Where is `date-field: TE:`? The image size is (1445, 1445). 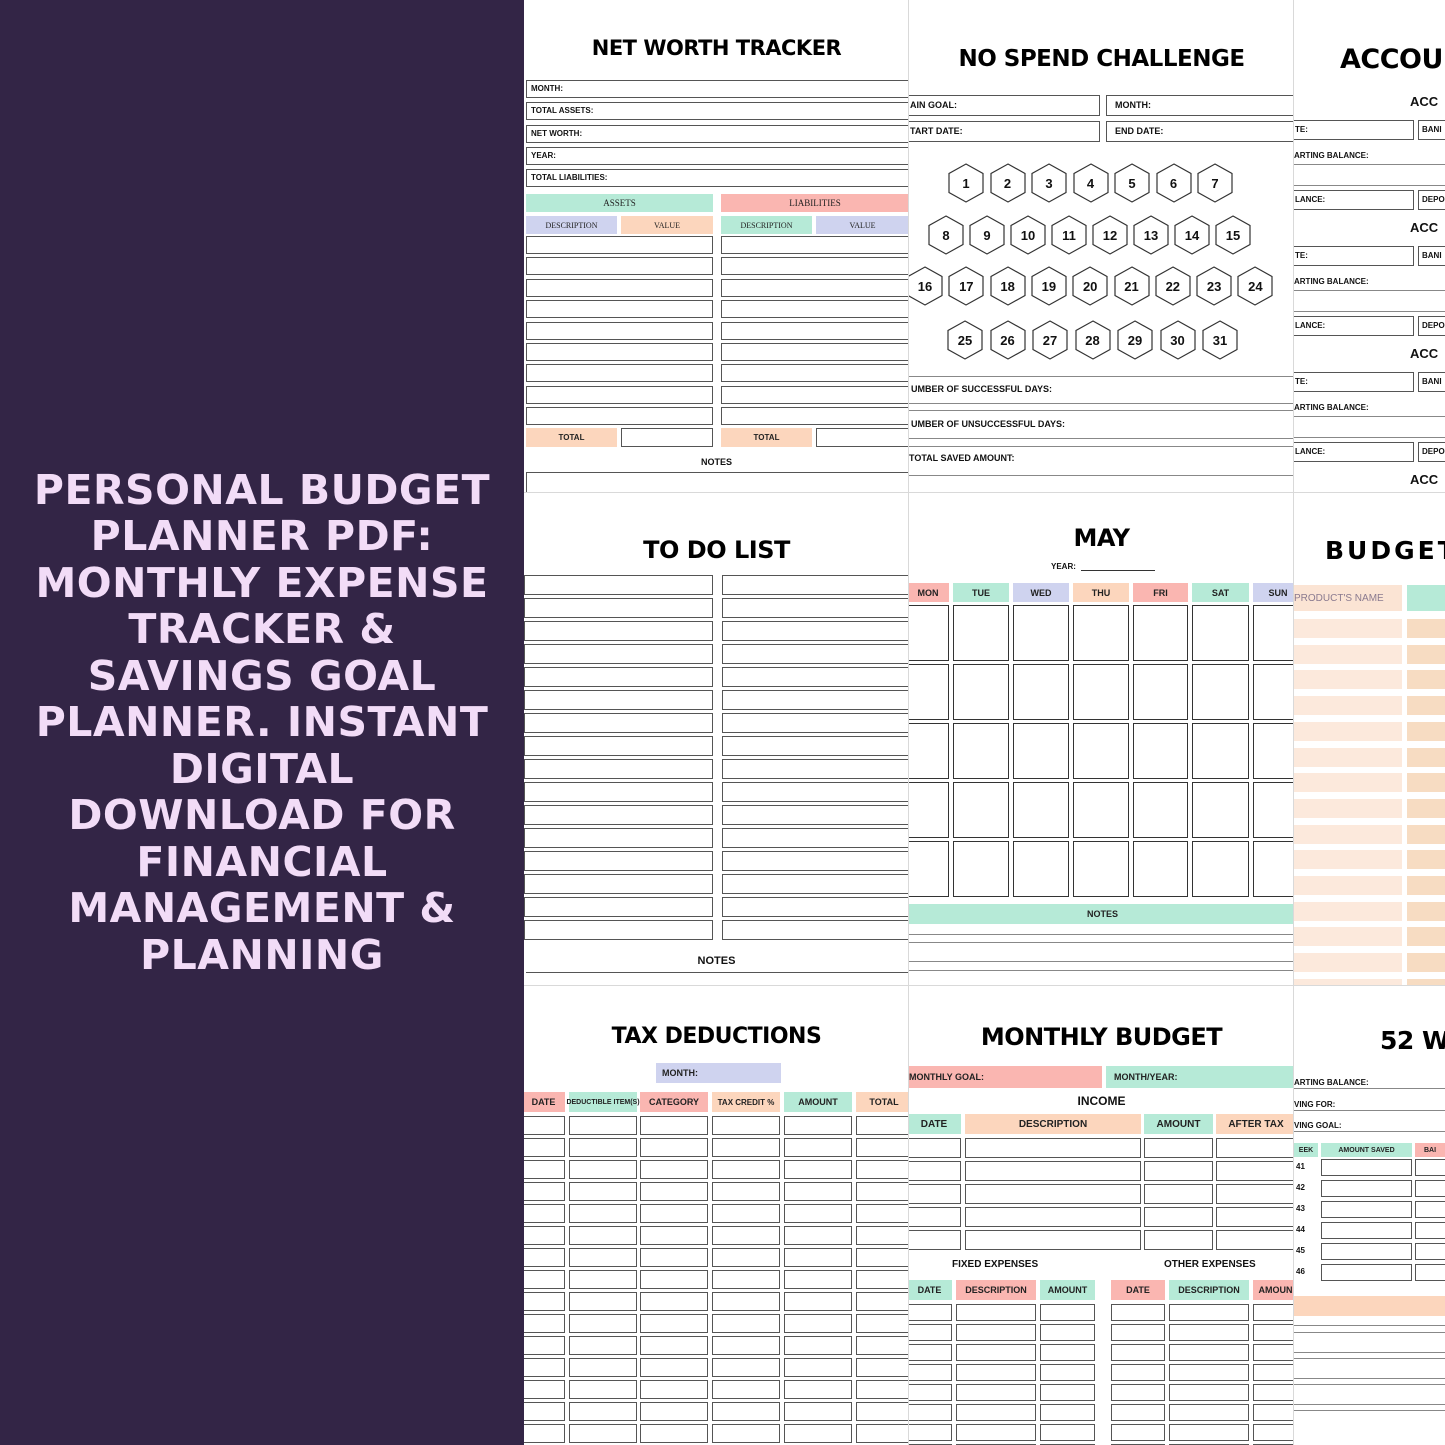 date-field: TE: is located at coordinates (1354, 382).